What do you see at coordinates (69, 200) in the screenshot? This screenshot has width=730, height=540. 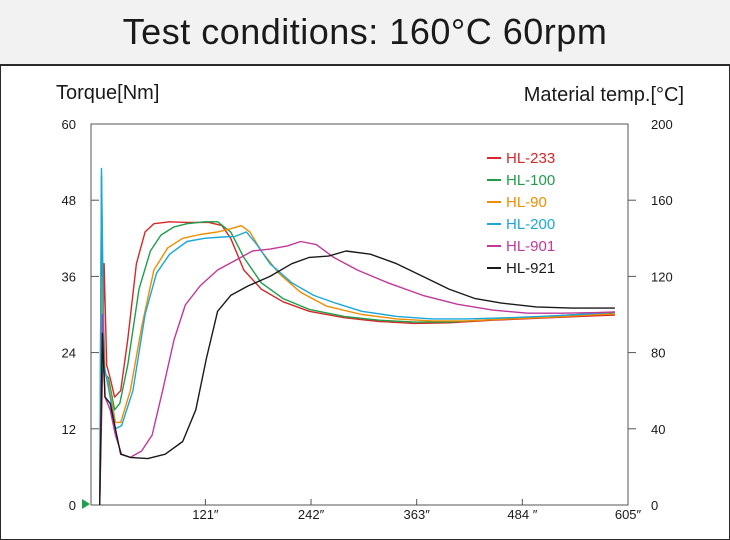 I see `y-tick-label: 48` at bounding box center [69, 200].